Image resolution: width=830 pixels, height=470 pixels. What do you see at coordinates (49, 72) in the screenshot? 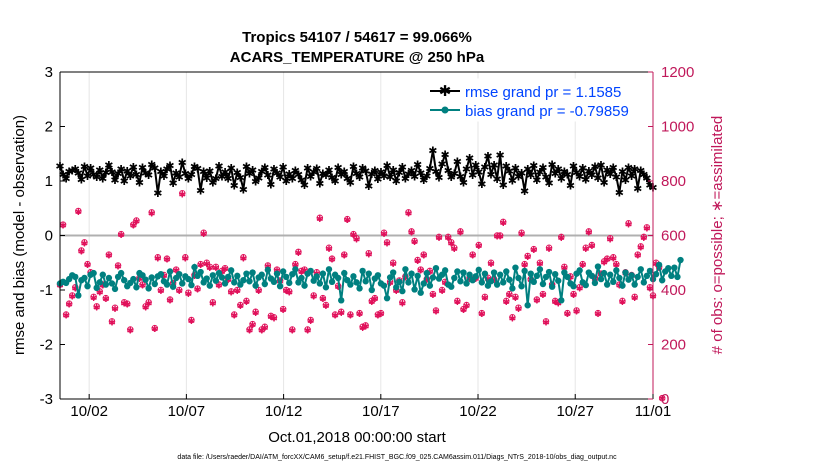
I see `y-tick-label: 3` at bounding box center [49, 72].